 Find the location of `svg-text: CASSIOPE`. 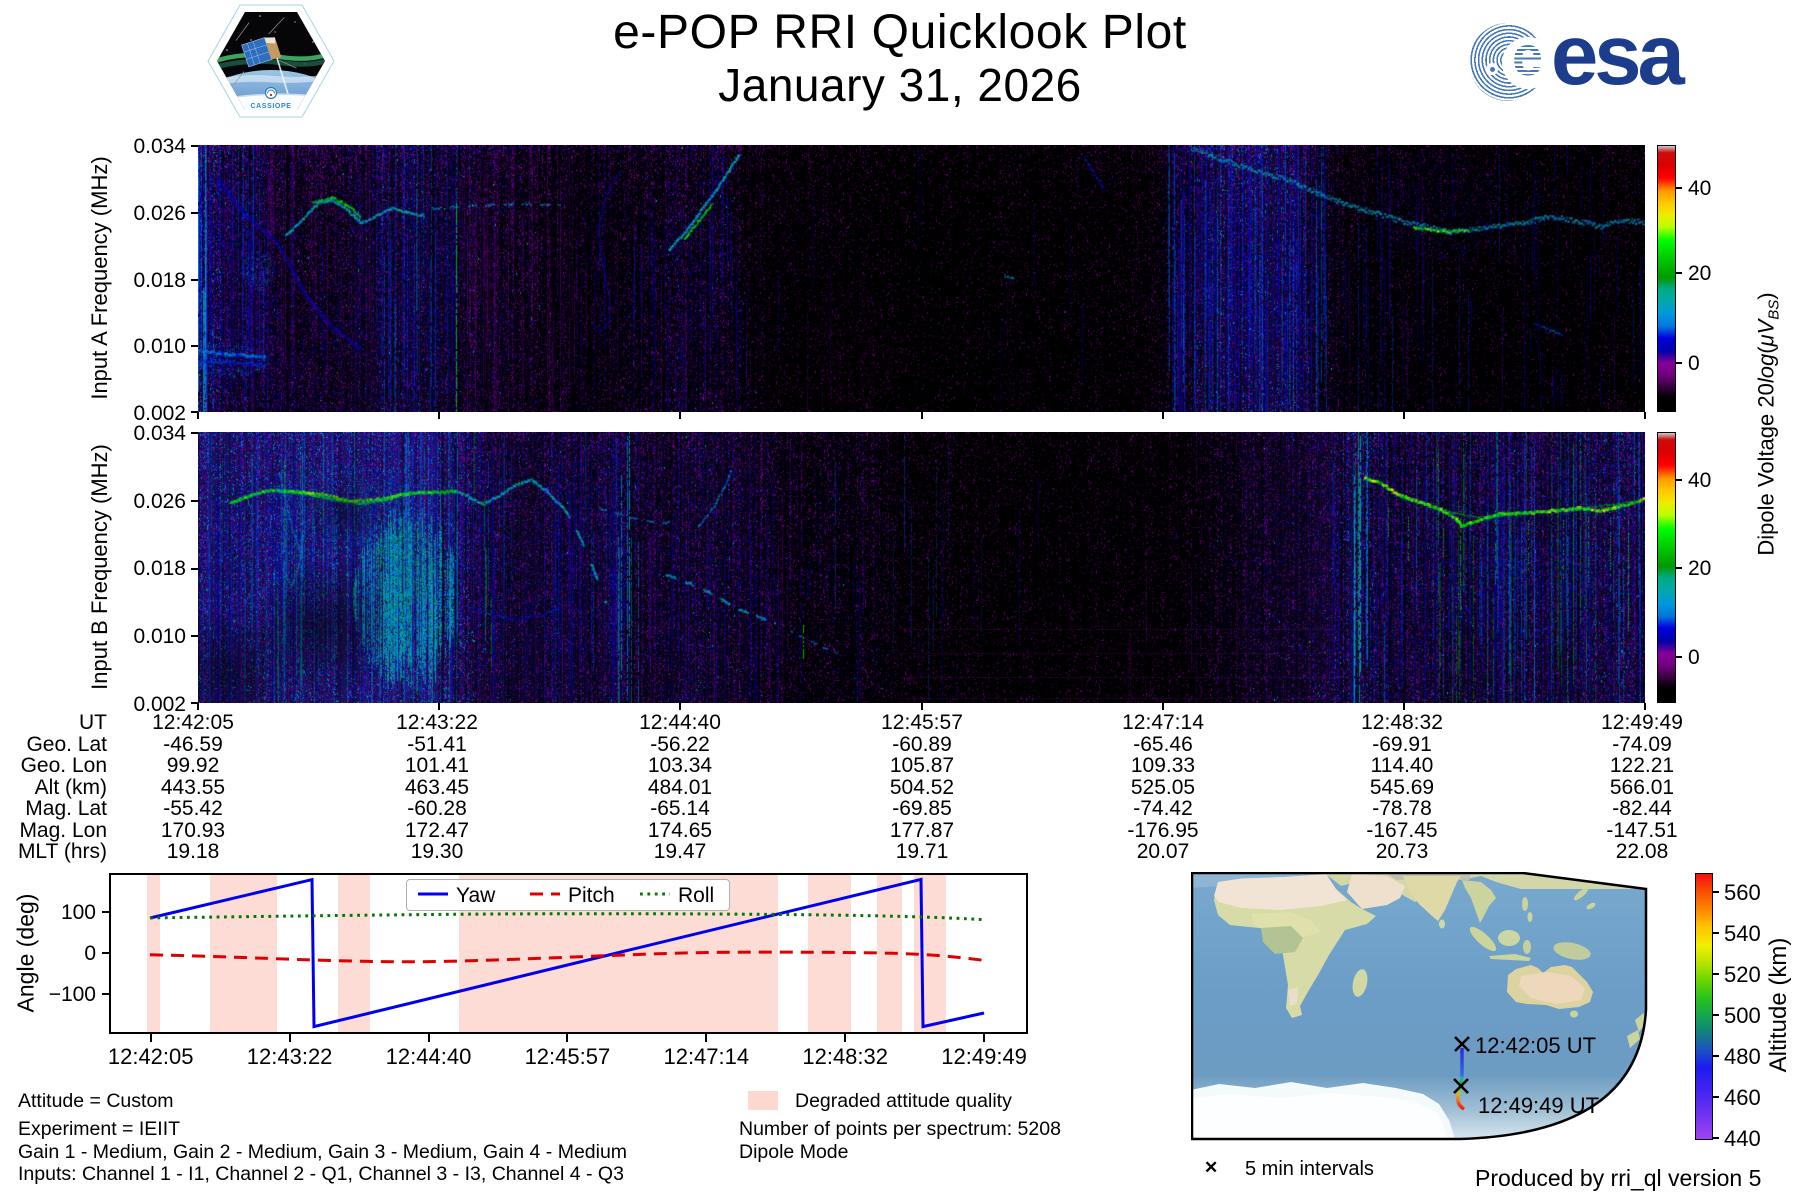

svg-text: CASSIOPE is located at coordinates (271, 106).